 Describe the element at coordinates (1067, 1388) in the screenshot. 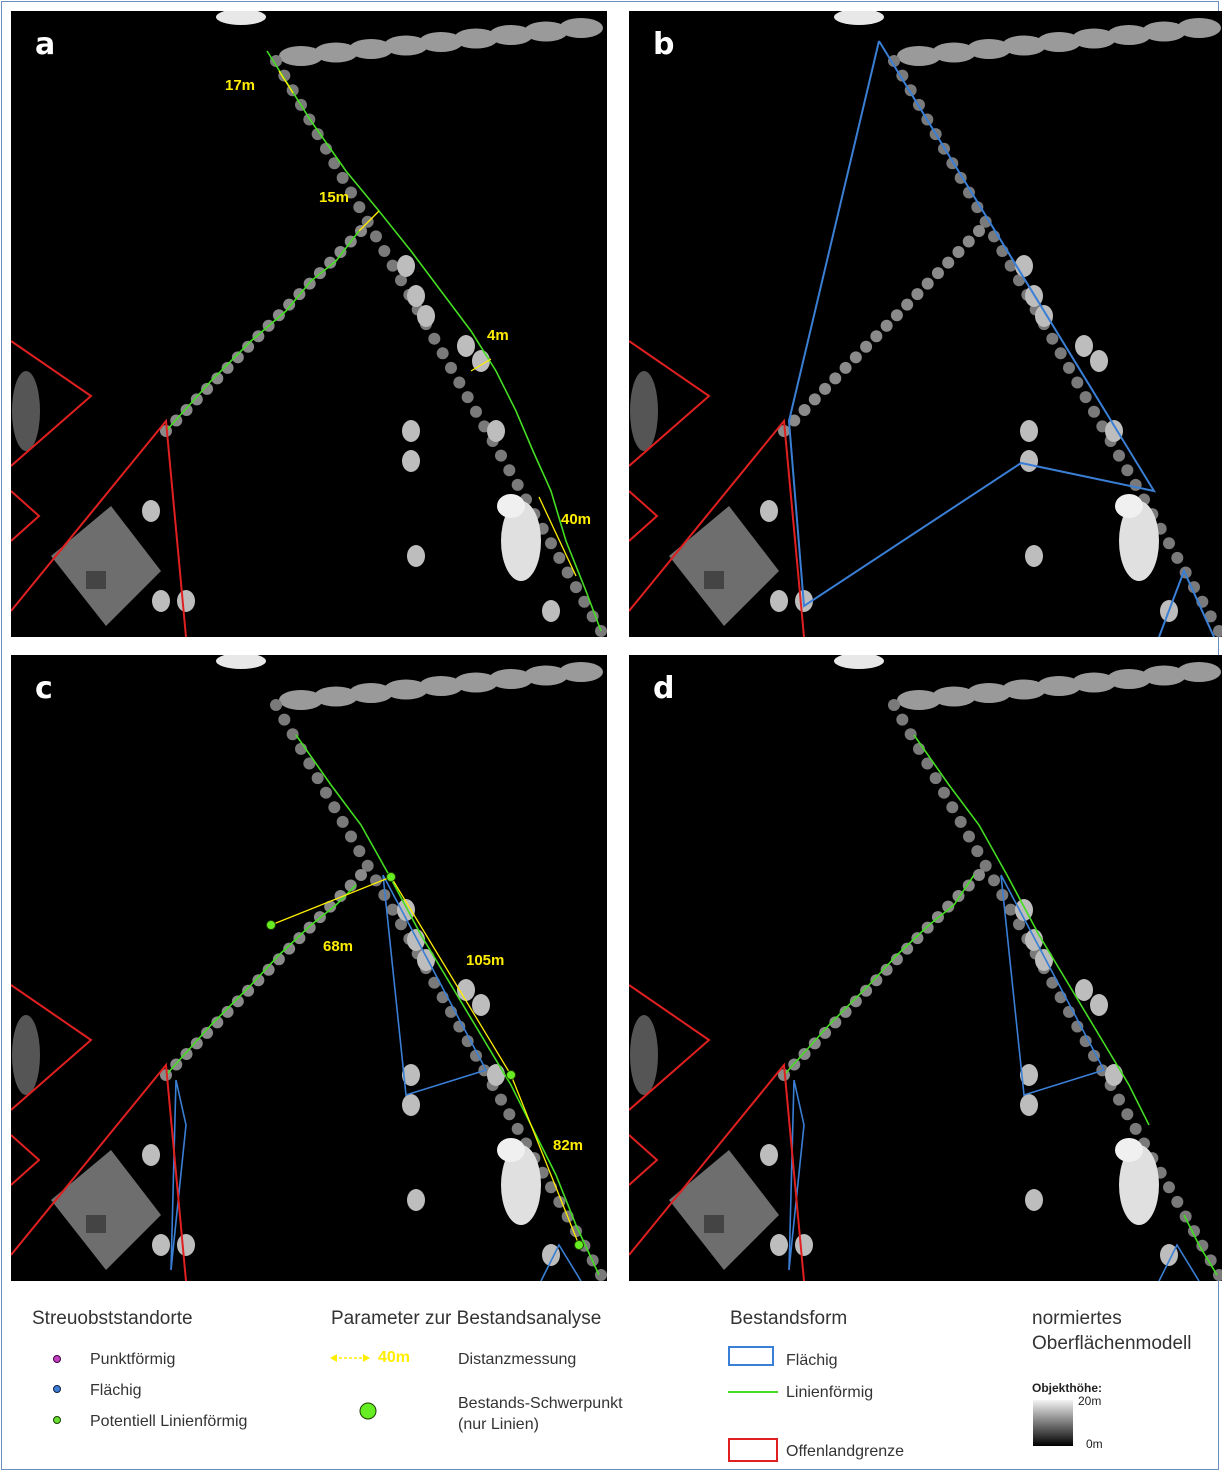

I see `legend-height-label: Objekthöhe:` at that location.